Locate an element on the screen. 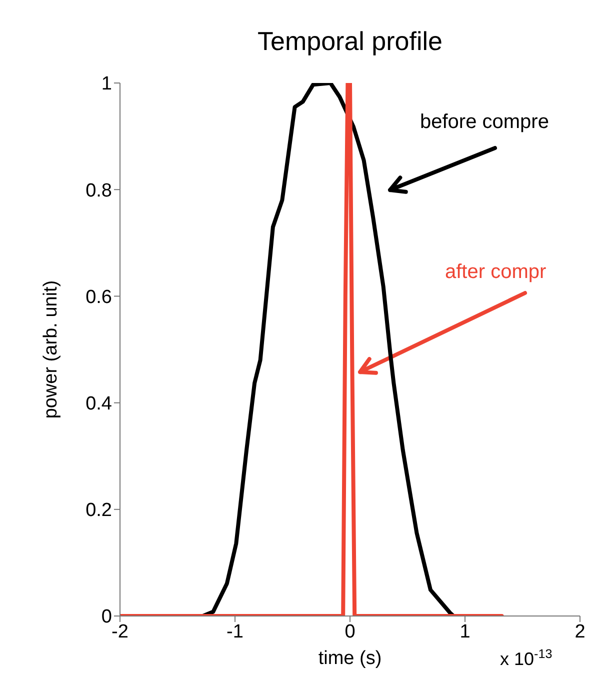 This screenshot has height=700, width=606. y-tick-label: 0 is located at coordinates (106, 617).